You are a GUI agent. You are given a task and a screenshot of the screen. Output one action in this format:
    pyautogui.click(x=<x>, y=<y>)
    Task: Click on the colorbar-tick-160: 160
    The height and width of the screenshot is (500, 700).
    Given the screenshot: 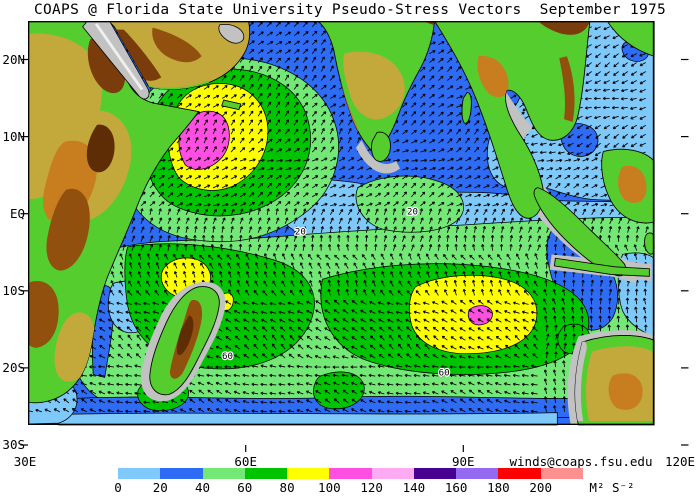 What is the action you would take?
    pyautogui.click(x=456, y=487)
    